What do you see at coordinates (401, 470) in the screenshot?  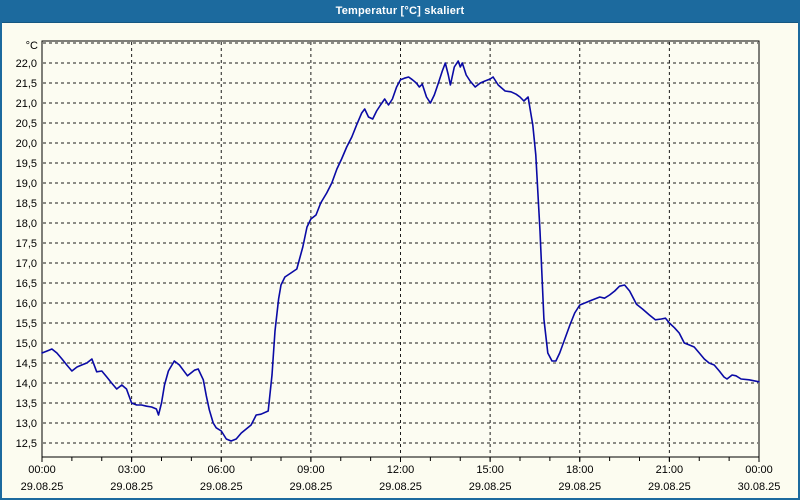 I see `x-tick-time-label: 12:00` at bounding box center [401, 470].